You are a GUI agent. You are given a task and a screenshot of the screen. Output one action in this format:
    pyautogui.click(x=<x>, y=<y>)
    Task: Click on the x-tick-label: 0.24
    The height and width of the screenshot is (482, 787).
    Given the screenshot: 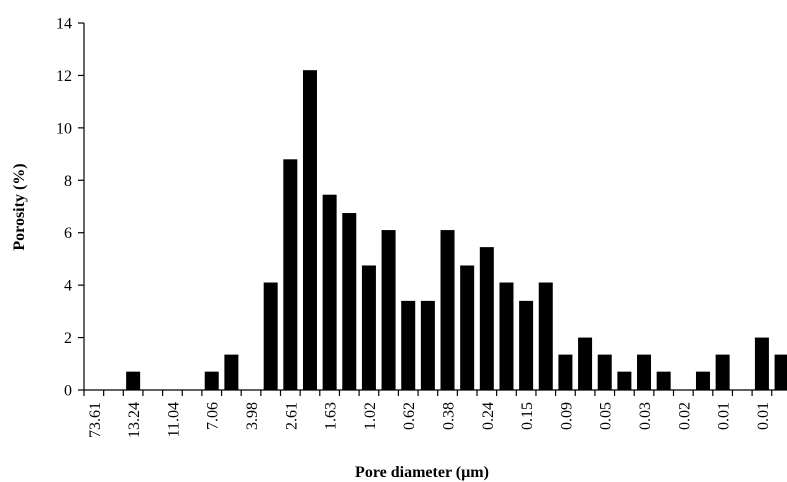 What is the action you would take?
    pyautogui.click(x=488, y=416)
    